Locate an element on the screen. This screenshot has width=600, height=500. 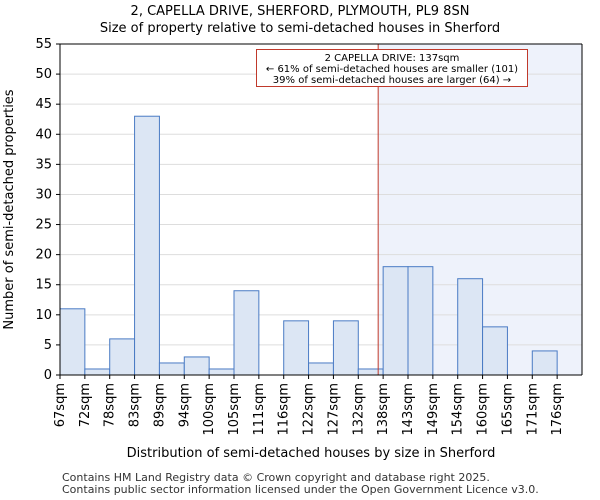
x-tick-label: 78sqm is located at coordinates (110, 405).